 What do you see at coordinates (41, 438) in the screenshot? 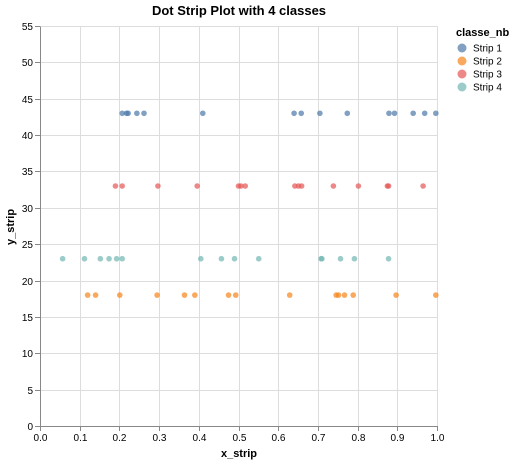
I see `x-tick-label: 0.0` at bounding box center [41, 438].